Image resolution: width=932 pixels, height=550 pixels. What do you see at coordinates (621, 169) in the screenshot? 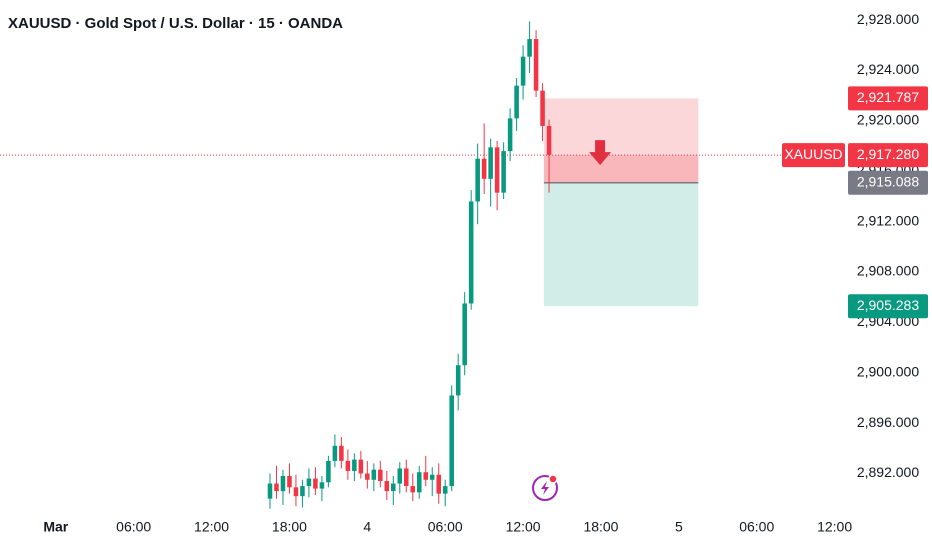
I see `open-loss-zone` at bounding box center [621, 169].